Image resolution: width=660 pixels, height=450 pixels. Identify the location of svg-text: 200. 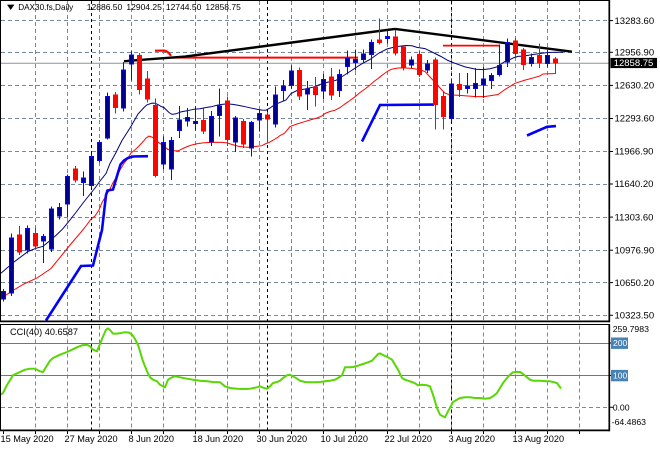
(620, 343).